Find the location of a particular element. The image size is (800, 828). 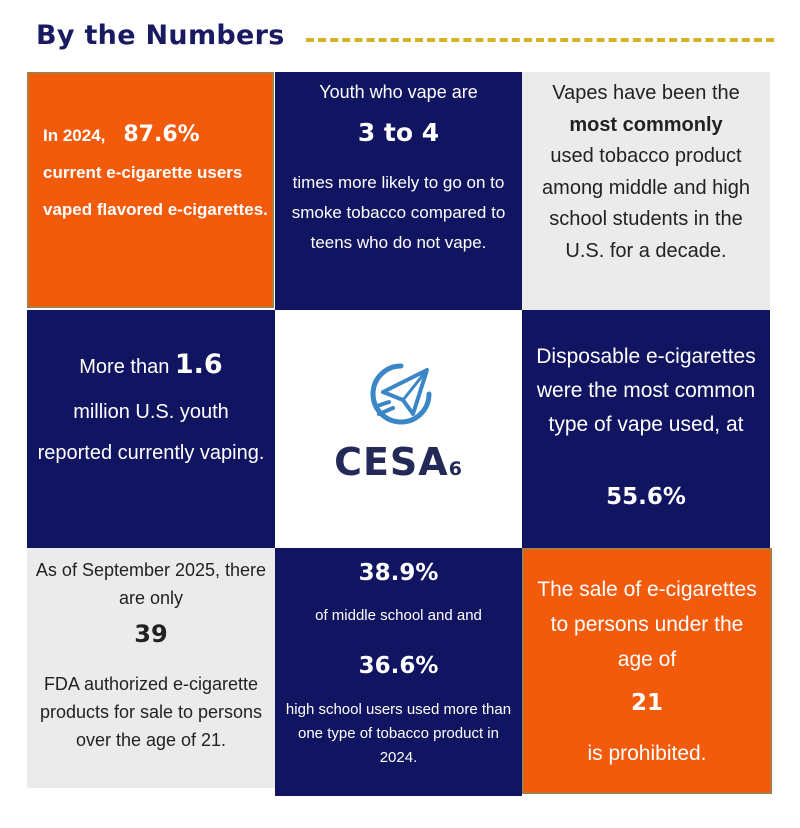

paper-plane-icon is located at coordinates (401, 394).